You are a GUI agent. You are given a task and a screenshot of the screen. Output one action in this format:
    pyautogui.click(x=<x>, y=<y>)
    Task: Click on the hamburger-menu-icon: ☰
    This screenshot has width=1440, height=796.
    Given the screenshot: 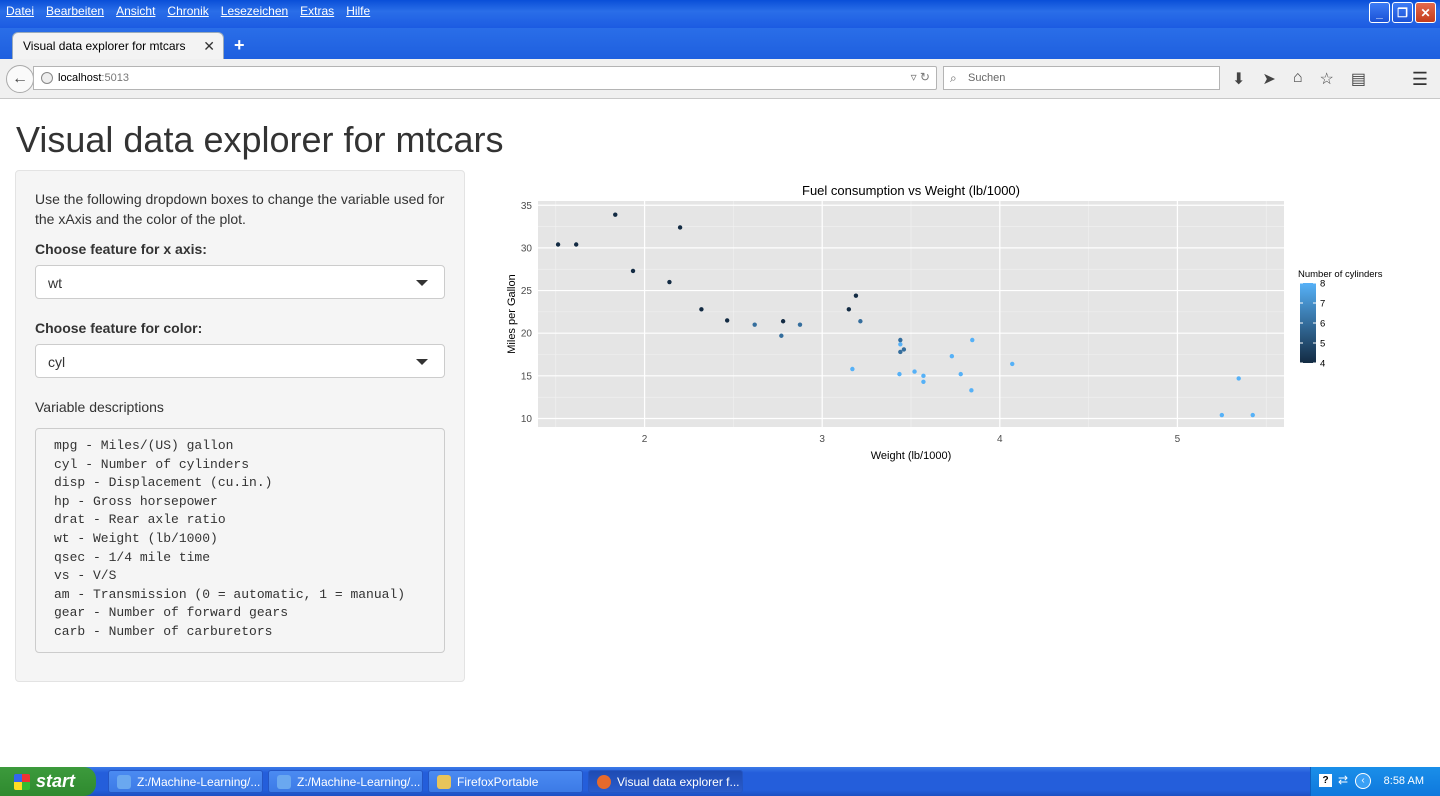 What is the action you would take?
    pyautogui.click(x=1419, y=79)
    